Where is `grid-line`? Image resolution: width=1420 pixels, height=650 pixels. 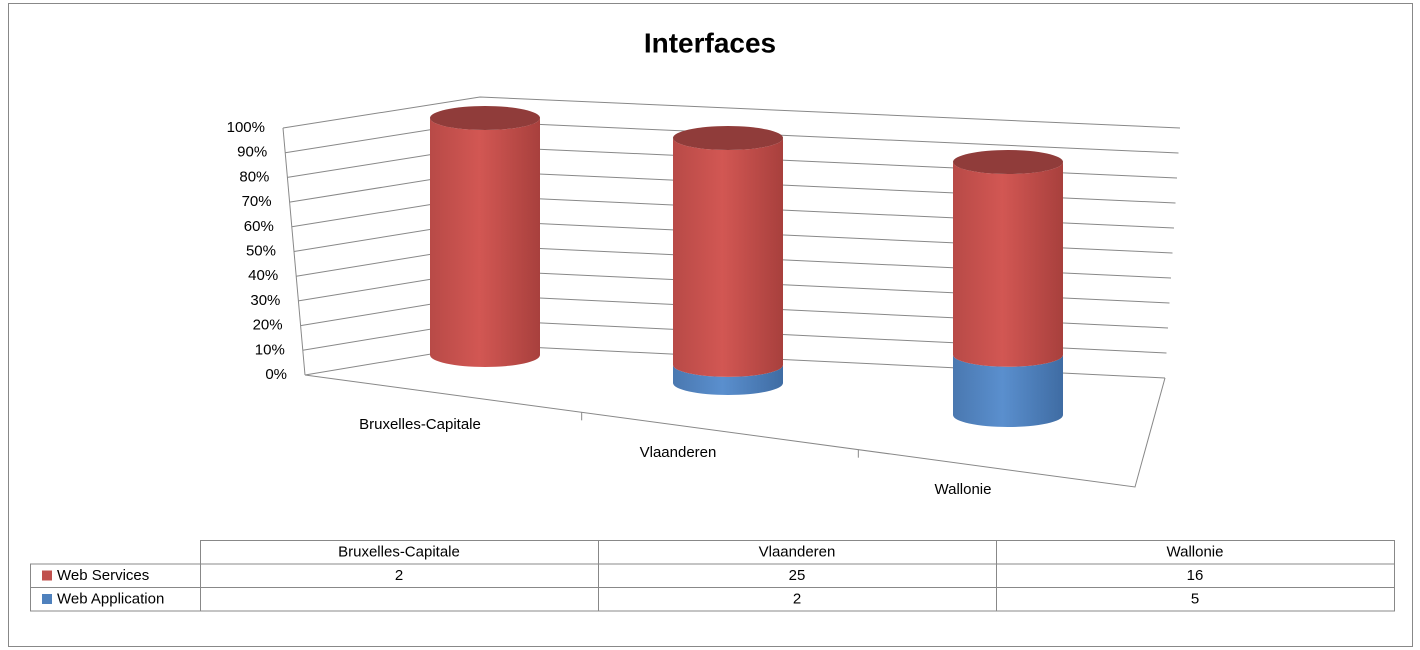 grid-line is located at coordinates (731, 112).